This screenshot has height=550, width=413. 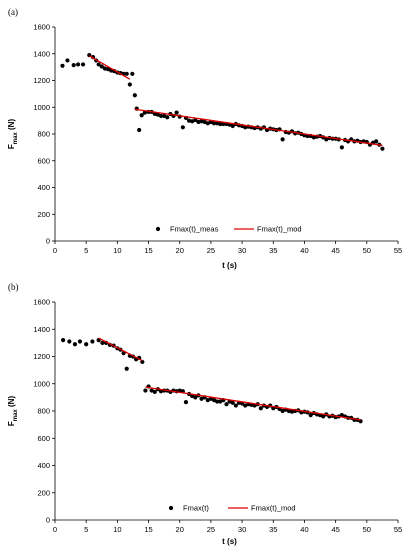 I want to click on x-tick-label: 50, so click(x=367, y=250).